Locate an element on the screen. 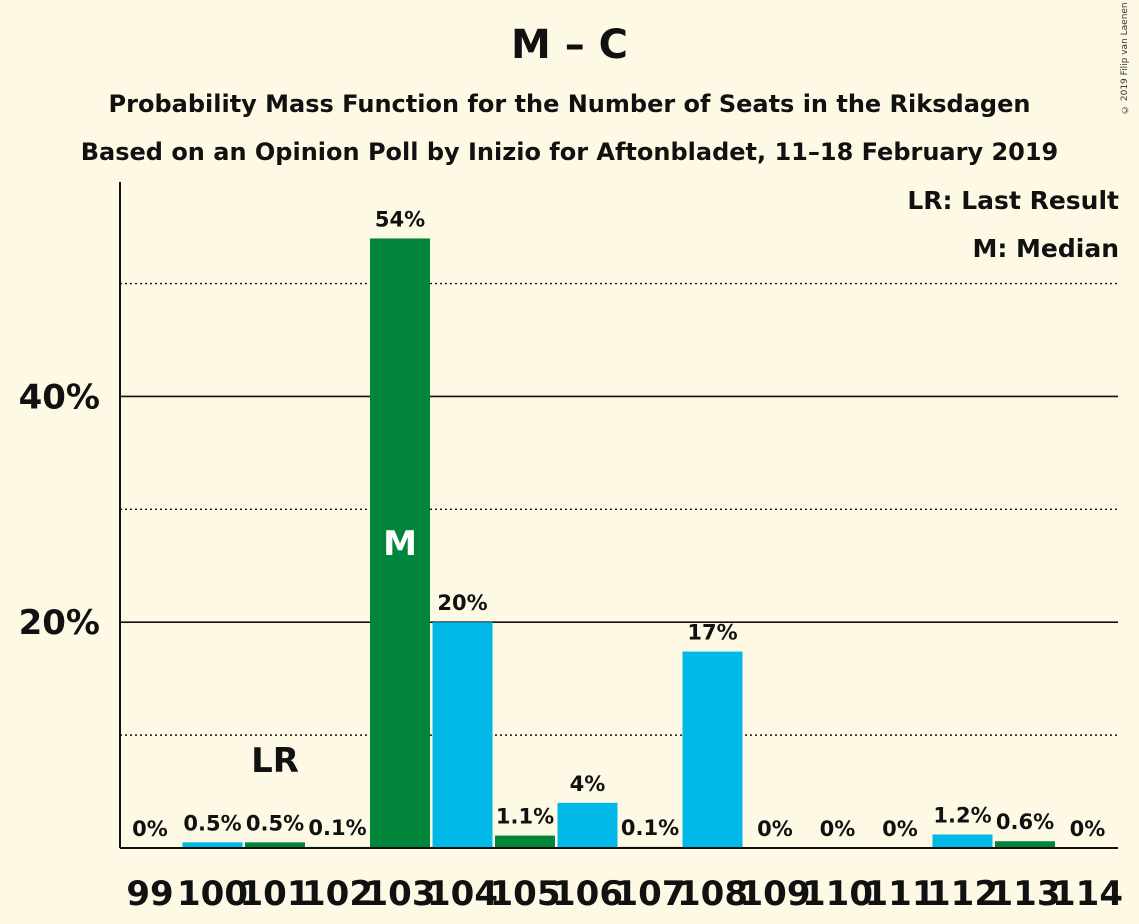 The height and width of the screenshot is (924, 1139). value-label-107: 0.1% is located at coordinates (650, 828).